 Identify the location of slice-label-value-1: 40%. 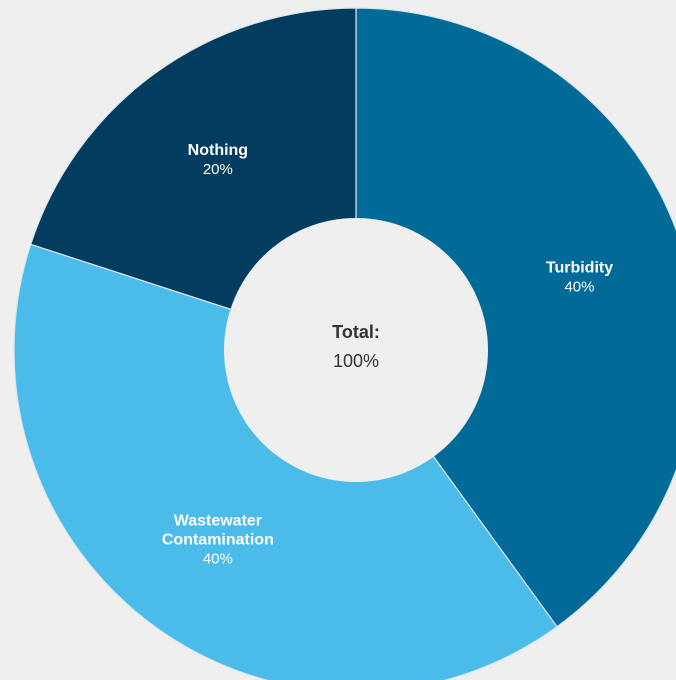
(218, 559).